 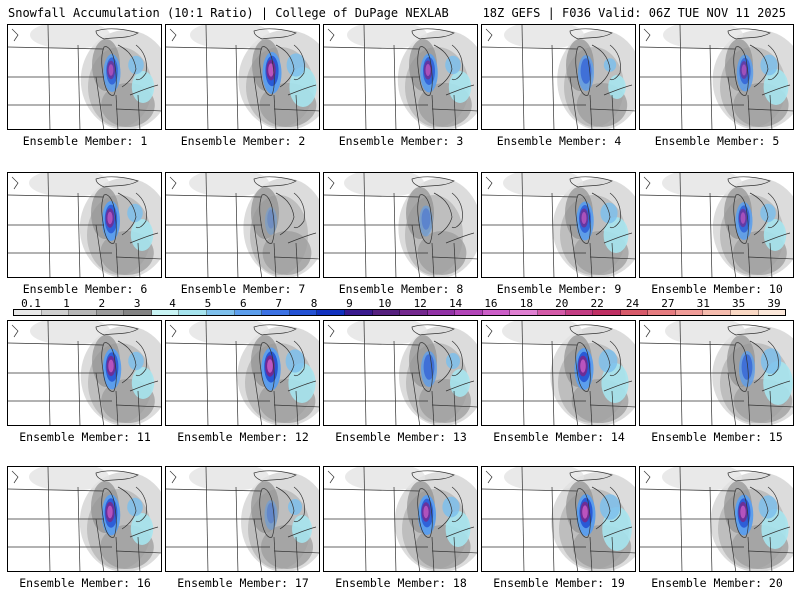 I want to click on ensemble-member-label: Ensemble Member: 17, so click(x=243, y=583).